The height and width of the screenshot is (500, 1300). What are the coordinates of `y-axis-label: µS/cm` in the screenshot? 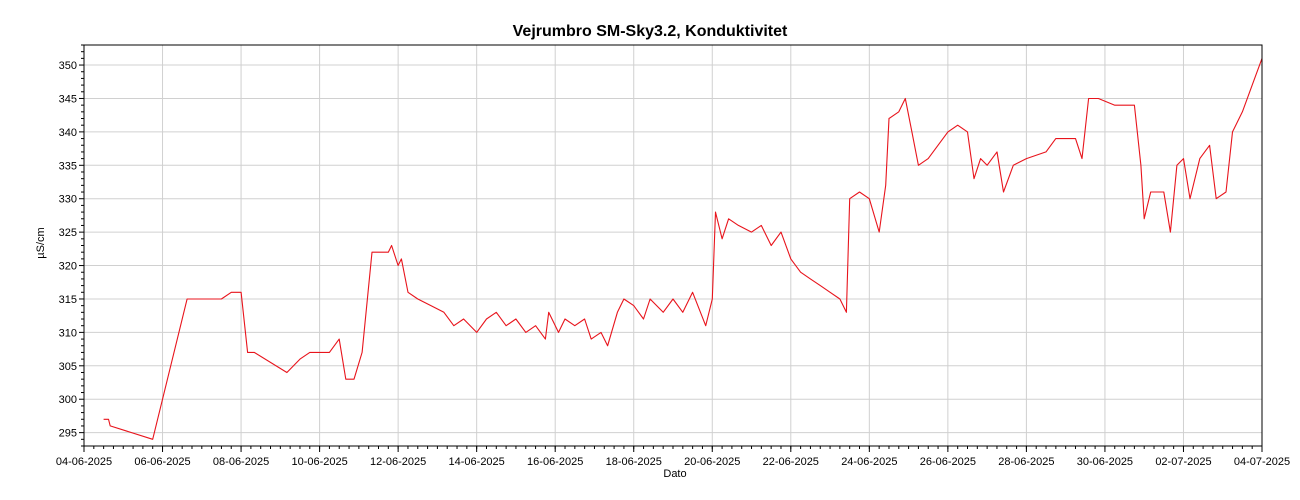 It's located at (41, 242).